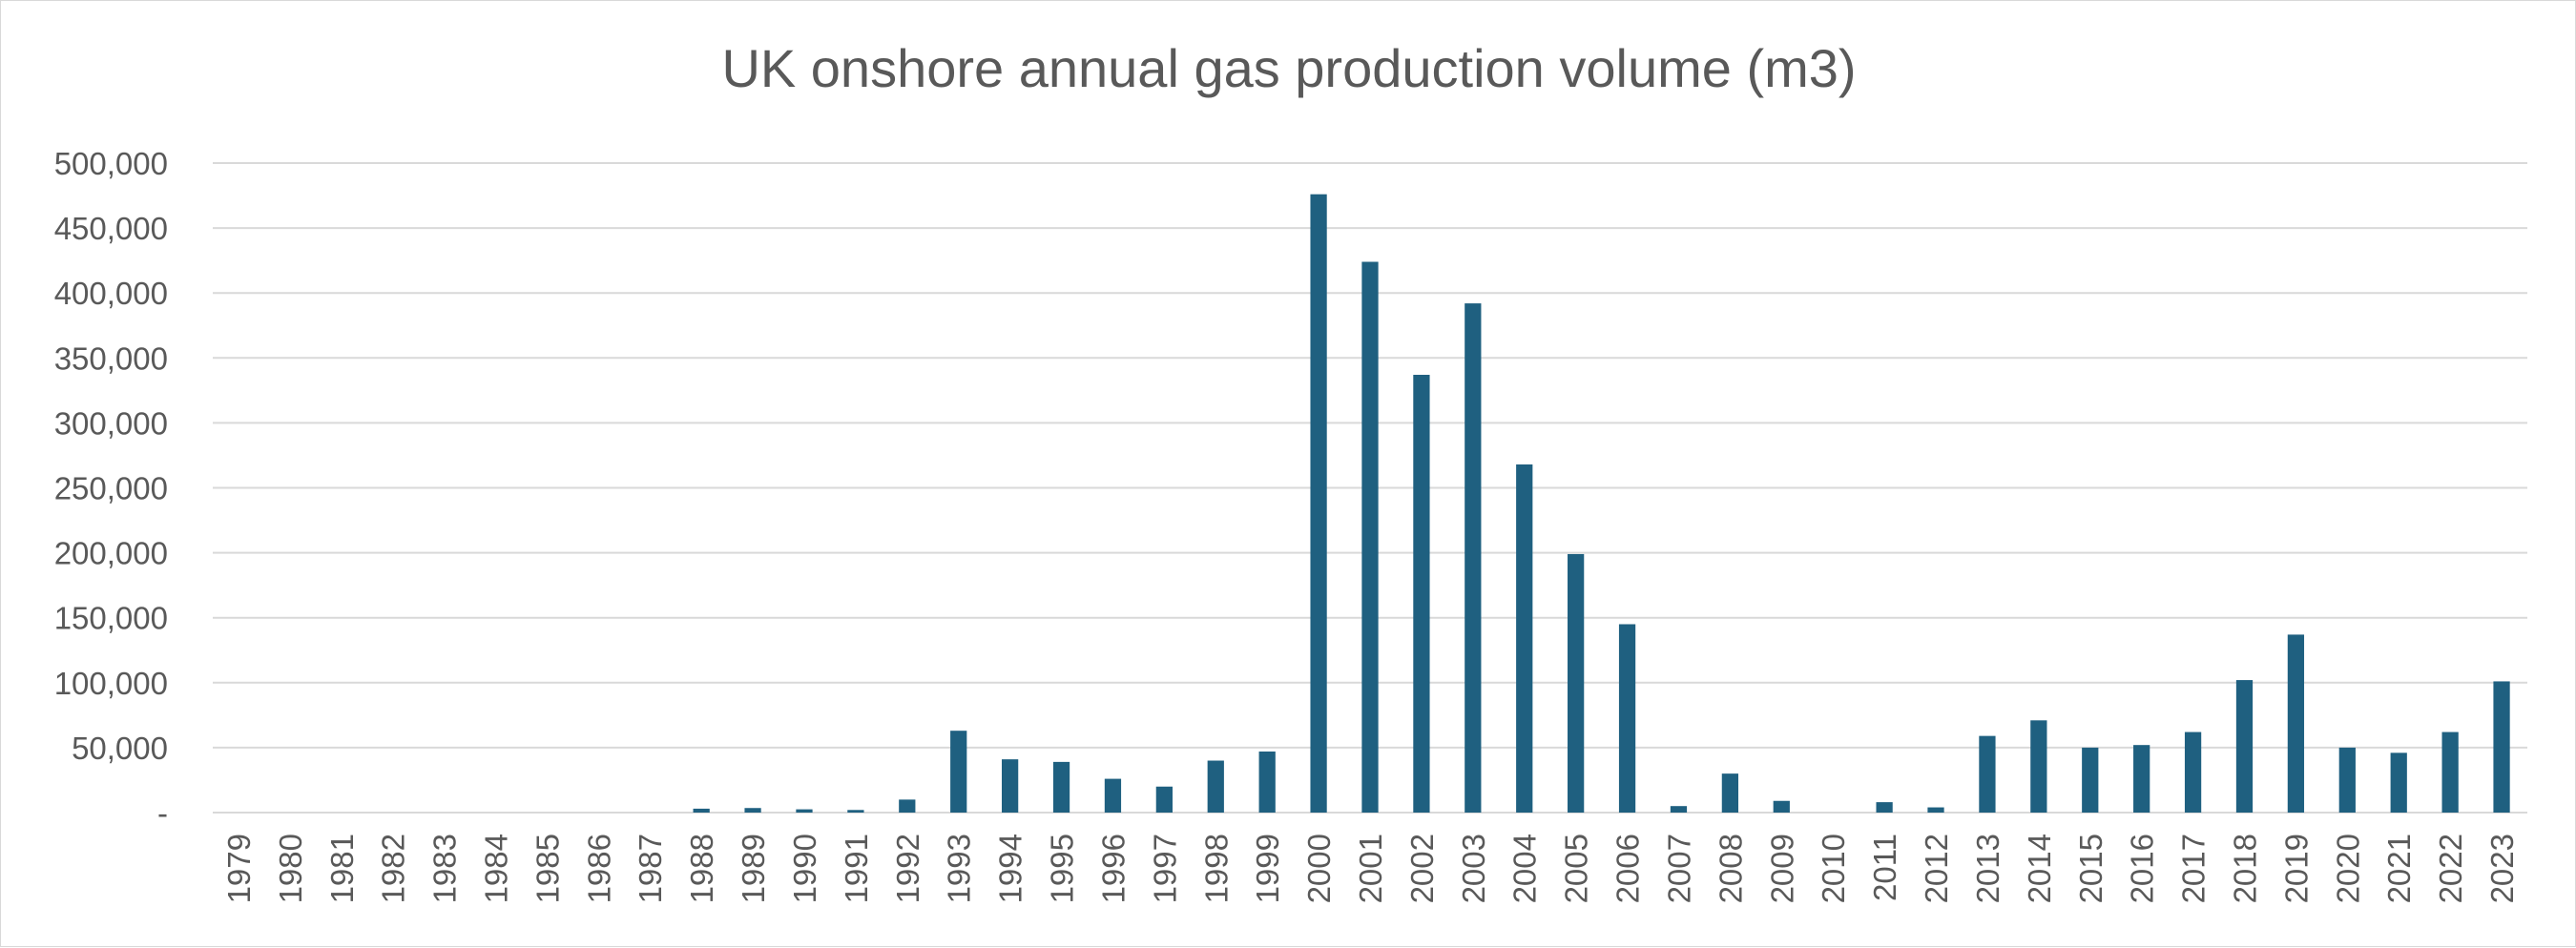  I want to click on x-tick-label: 2002, so click(1422, 868).